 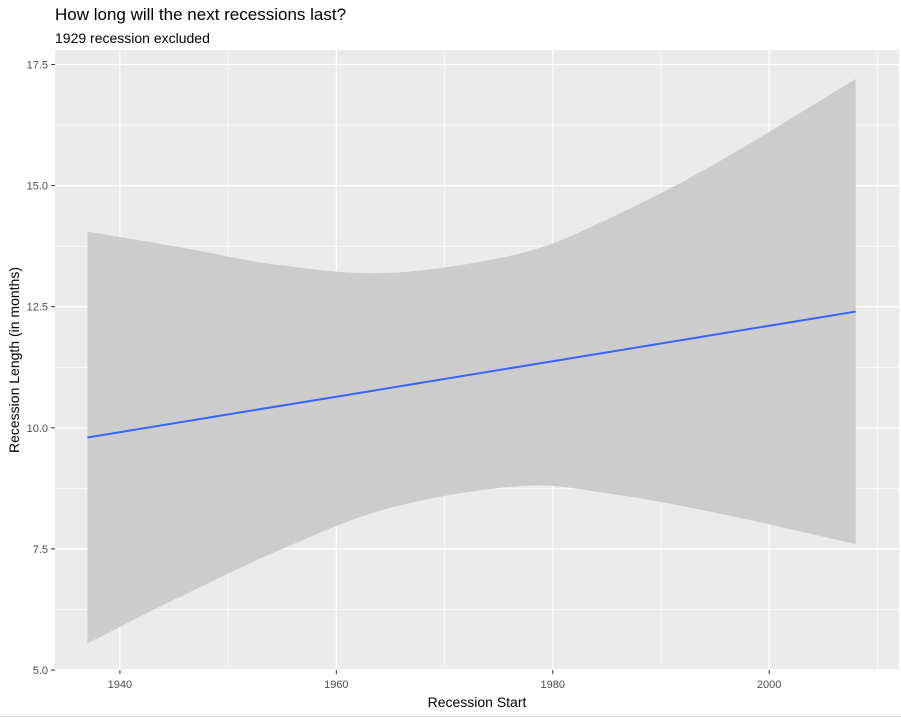 What do you see at coordinates (201, 14) in the screenshot?
I see `chart-title: How long will the next recessions last?` at bounding box center [201, 14].